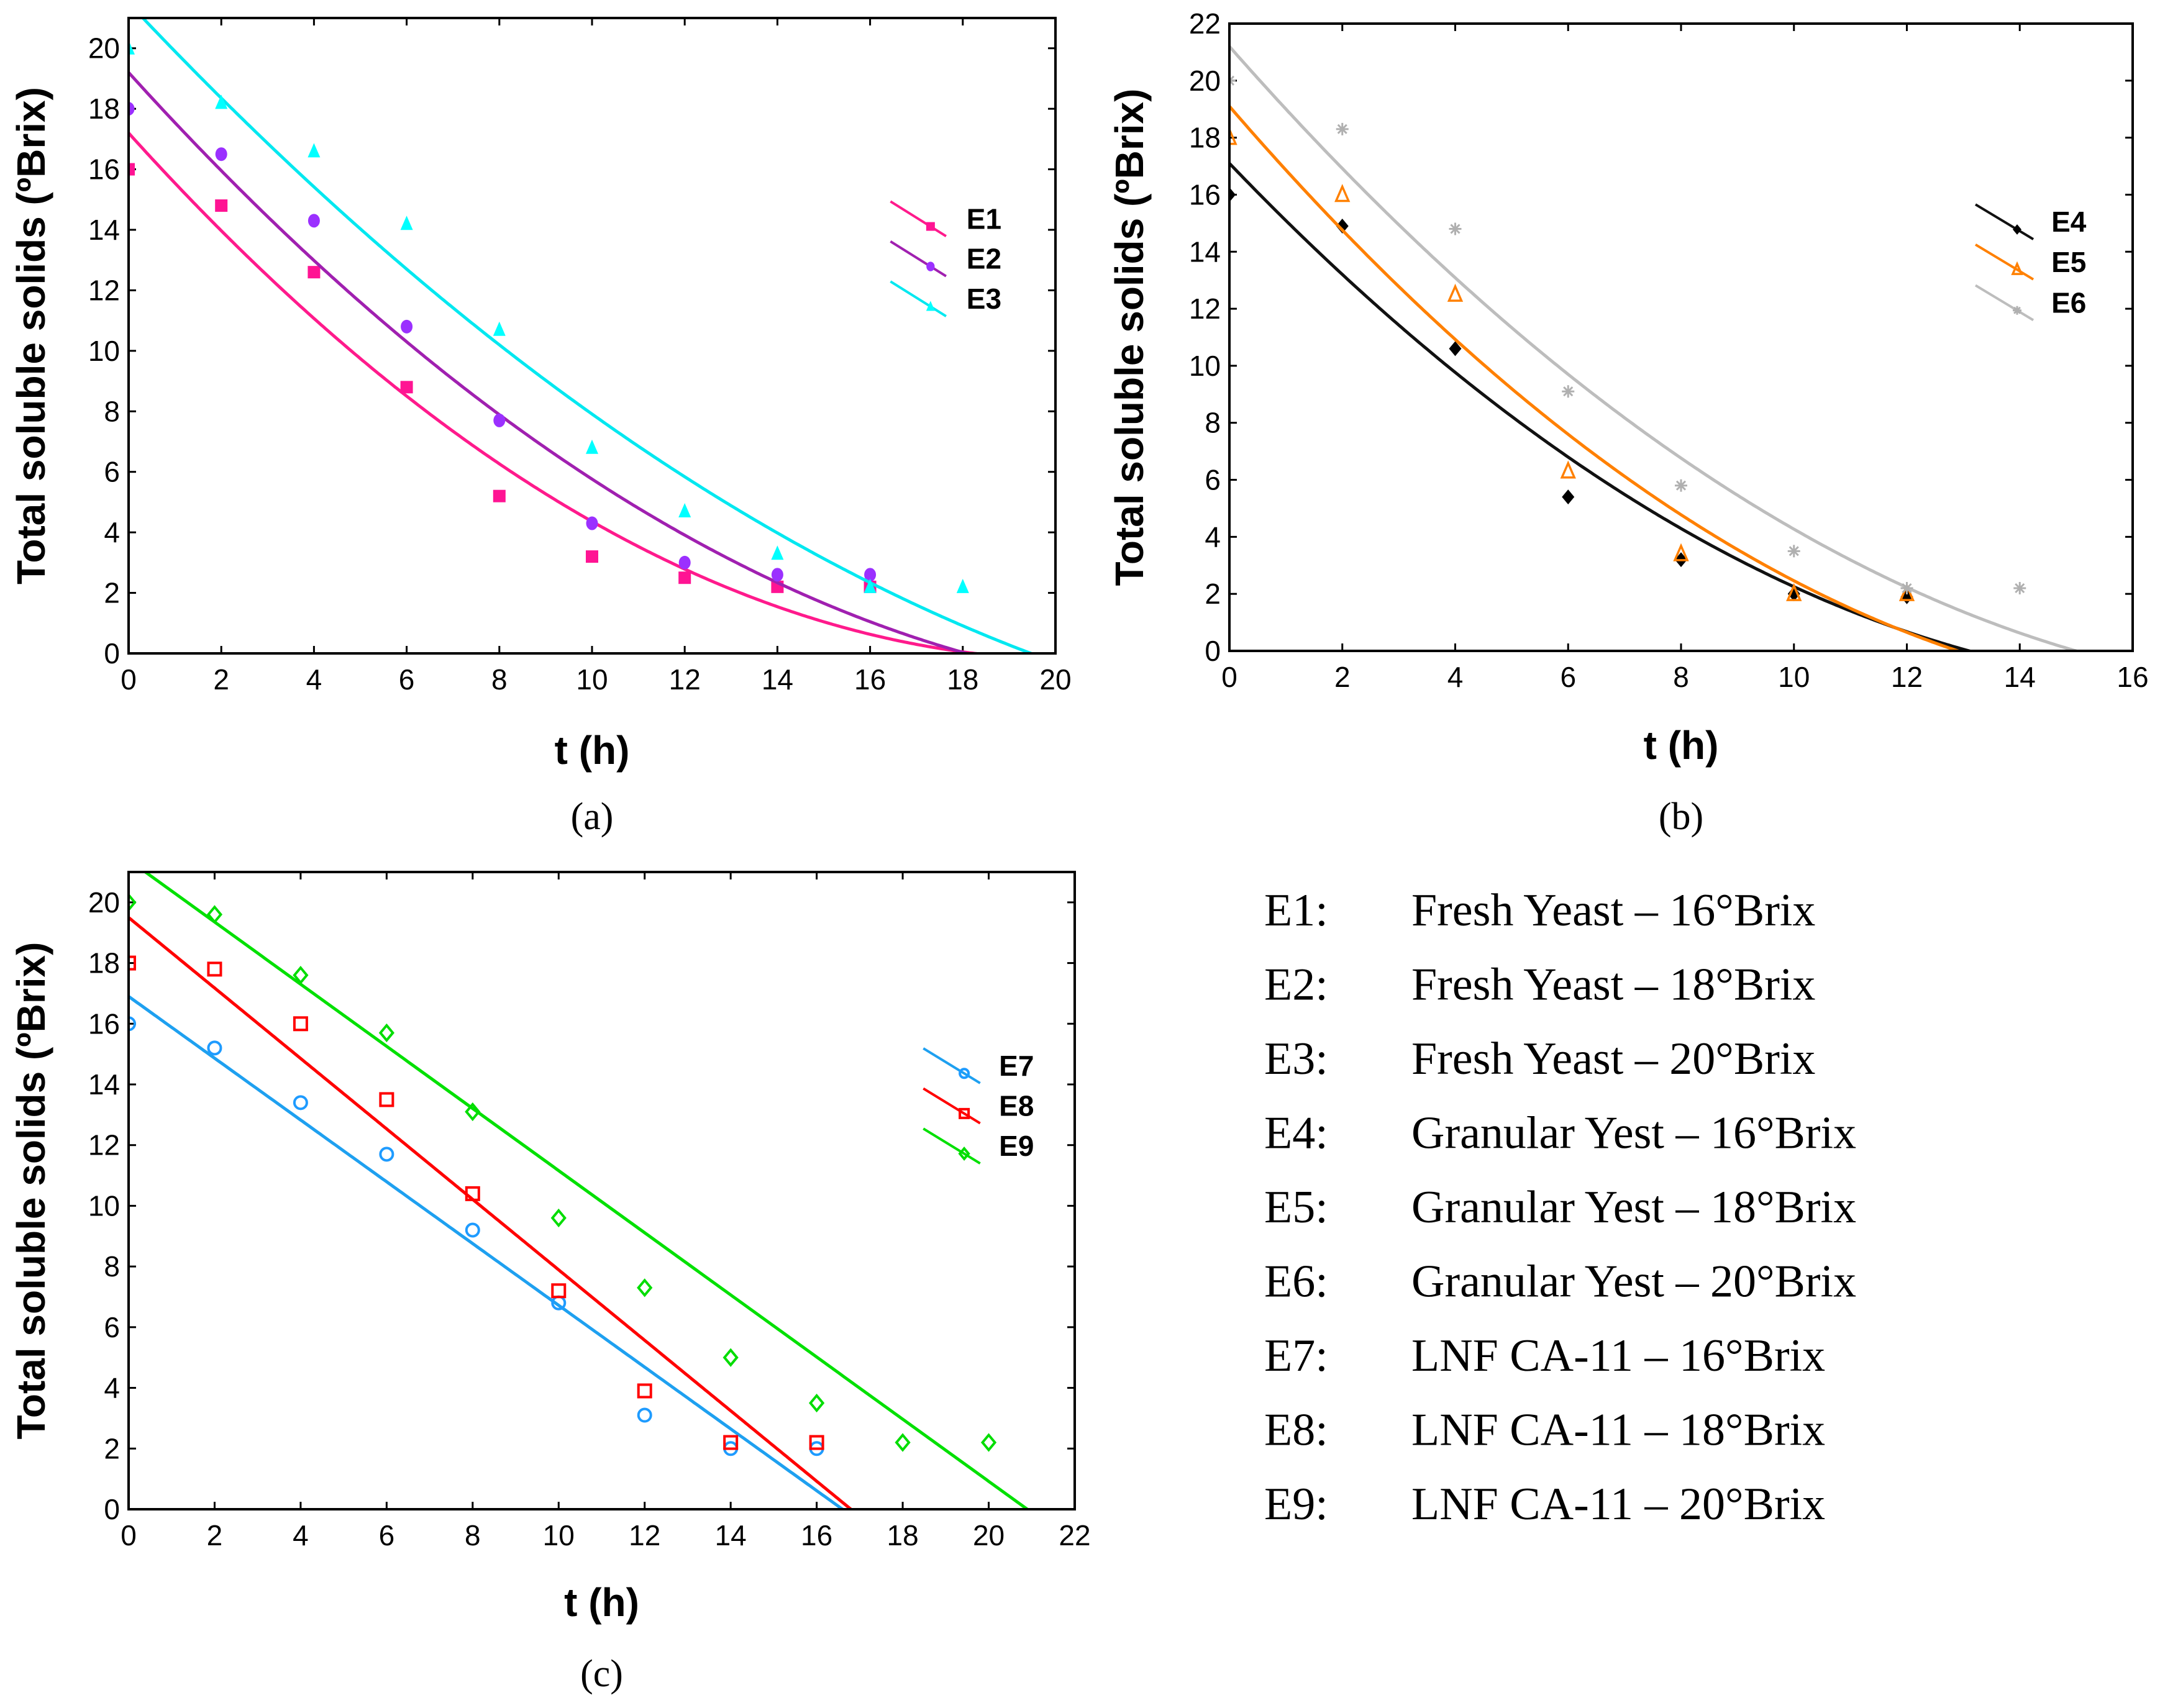  I want to click on key-row: E6: Granular Yest – 20°Brix, so click(1560, 1282).